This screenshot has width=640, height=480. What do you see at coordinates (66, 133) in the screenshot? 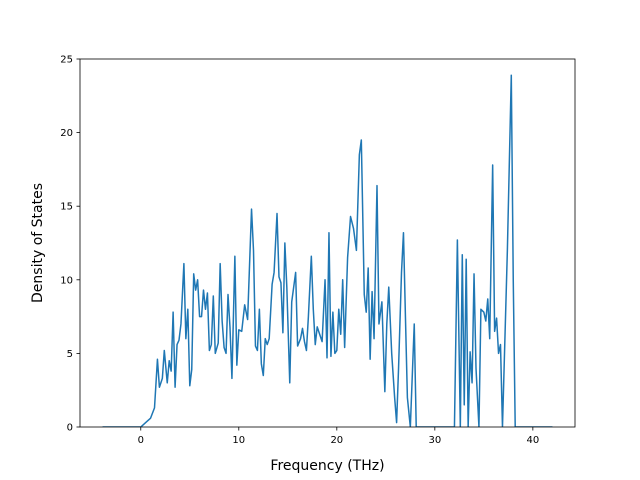
I see `y-tick-label: 20` at bounding box center [66, 133].